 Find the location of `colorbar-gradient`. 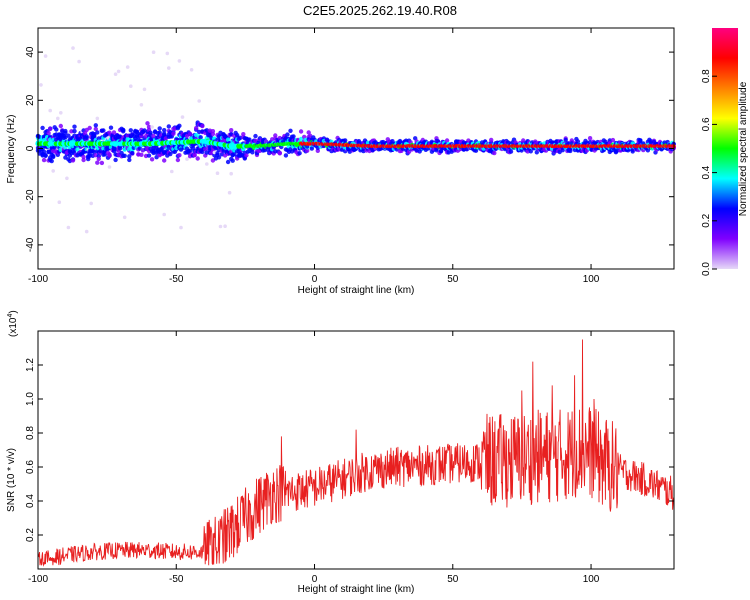

colorbar-gradient is located at coordinates (725, 148).